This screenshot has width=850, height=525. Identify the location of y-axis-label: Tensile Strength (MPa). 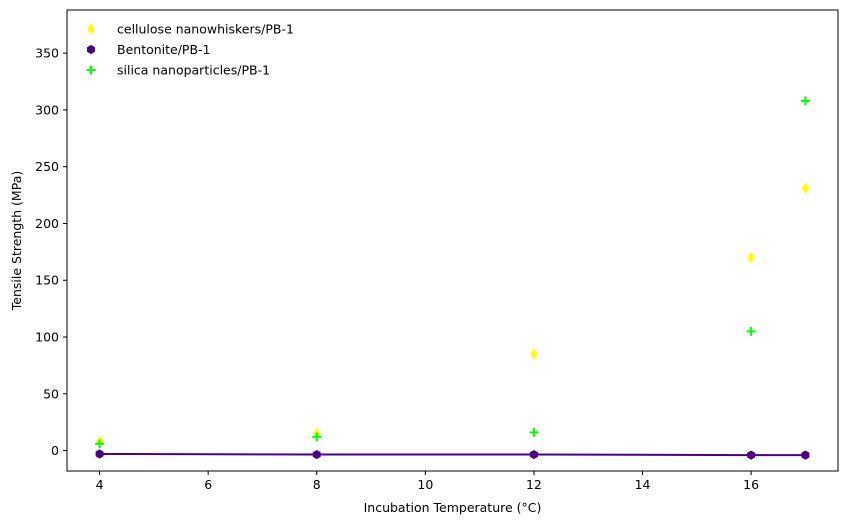
(16, 241).